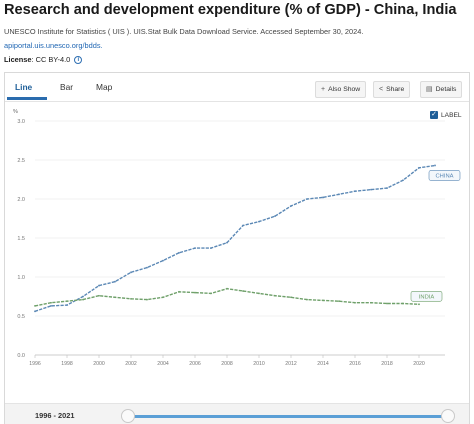  I want to click on y-tick-label: 1.5, so click(21, 239).